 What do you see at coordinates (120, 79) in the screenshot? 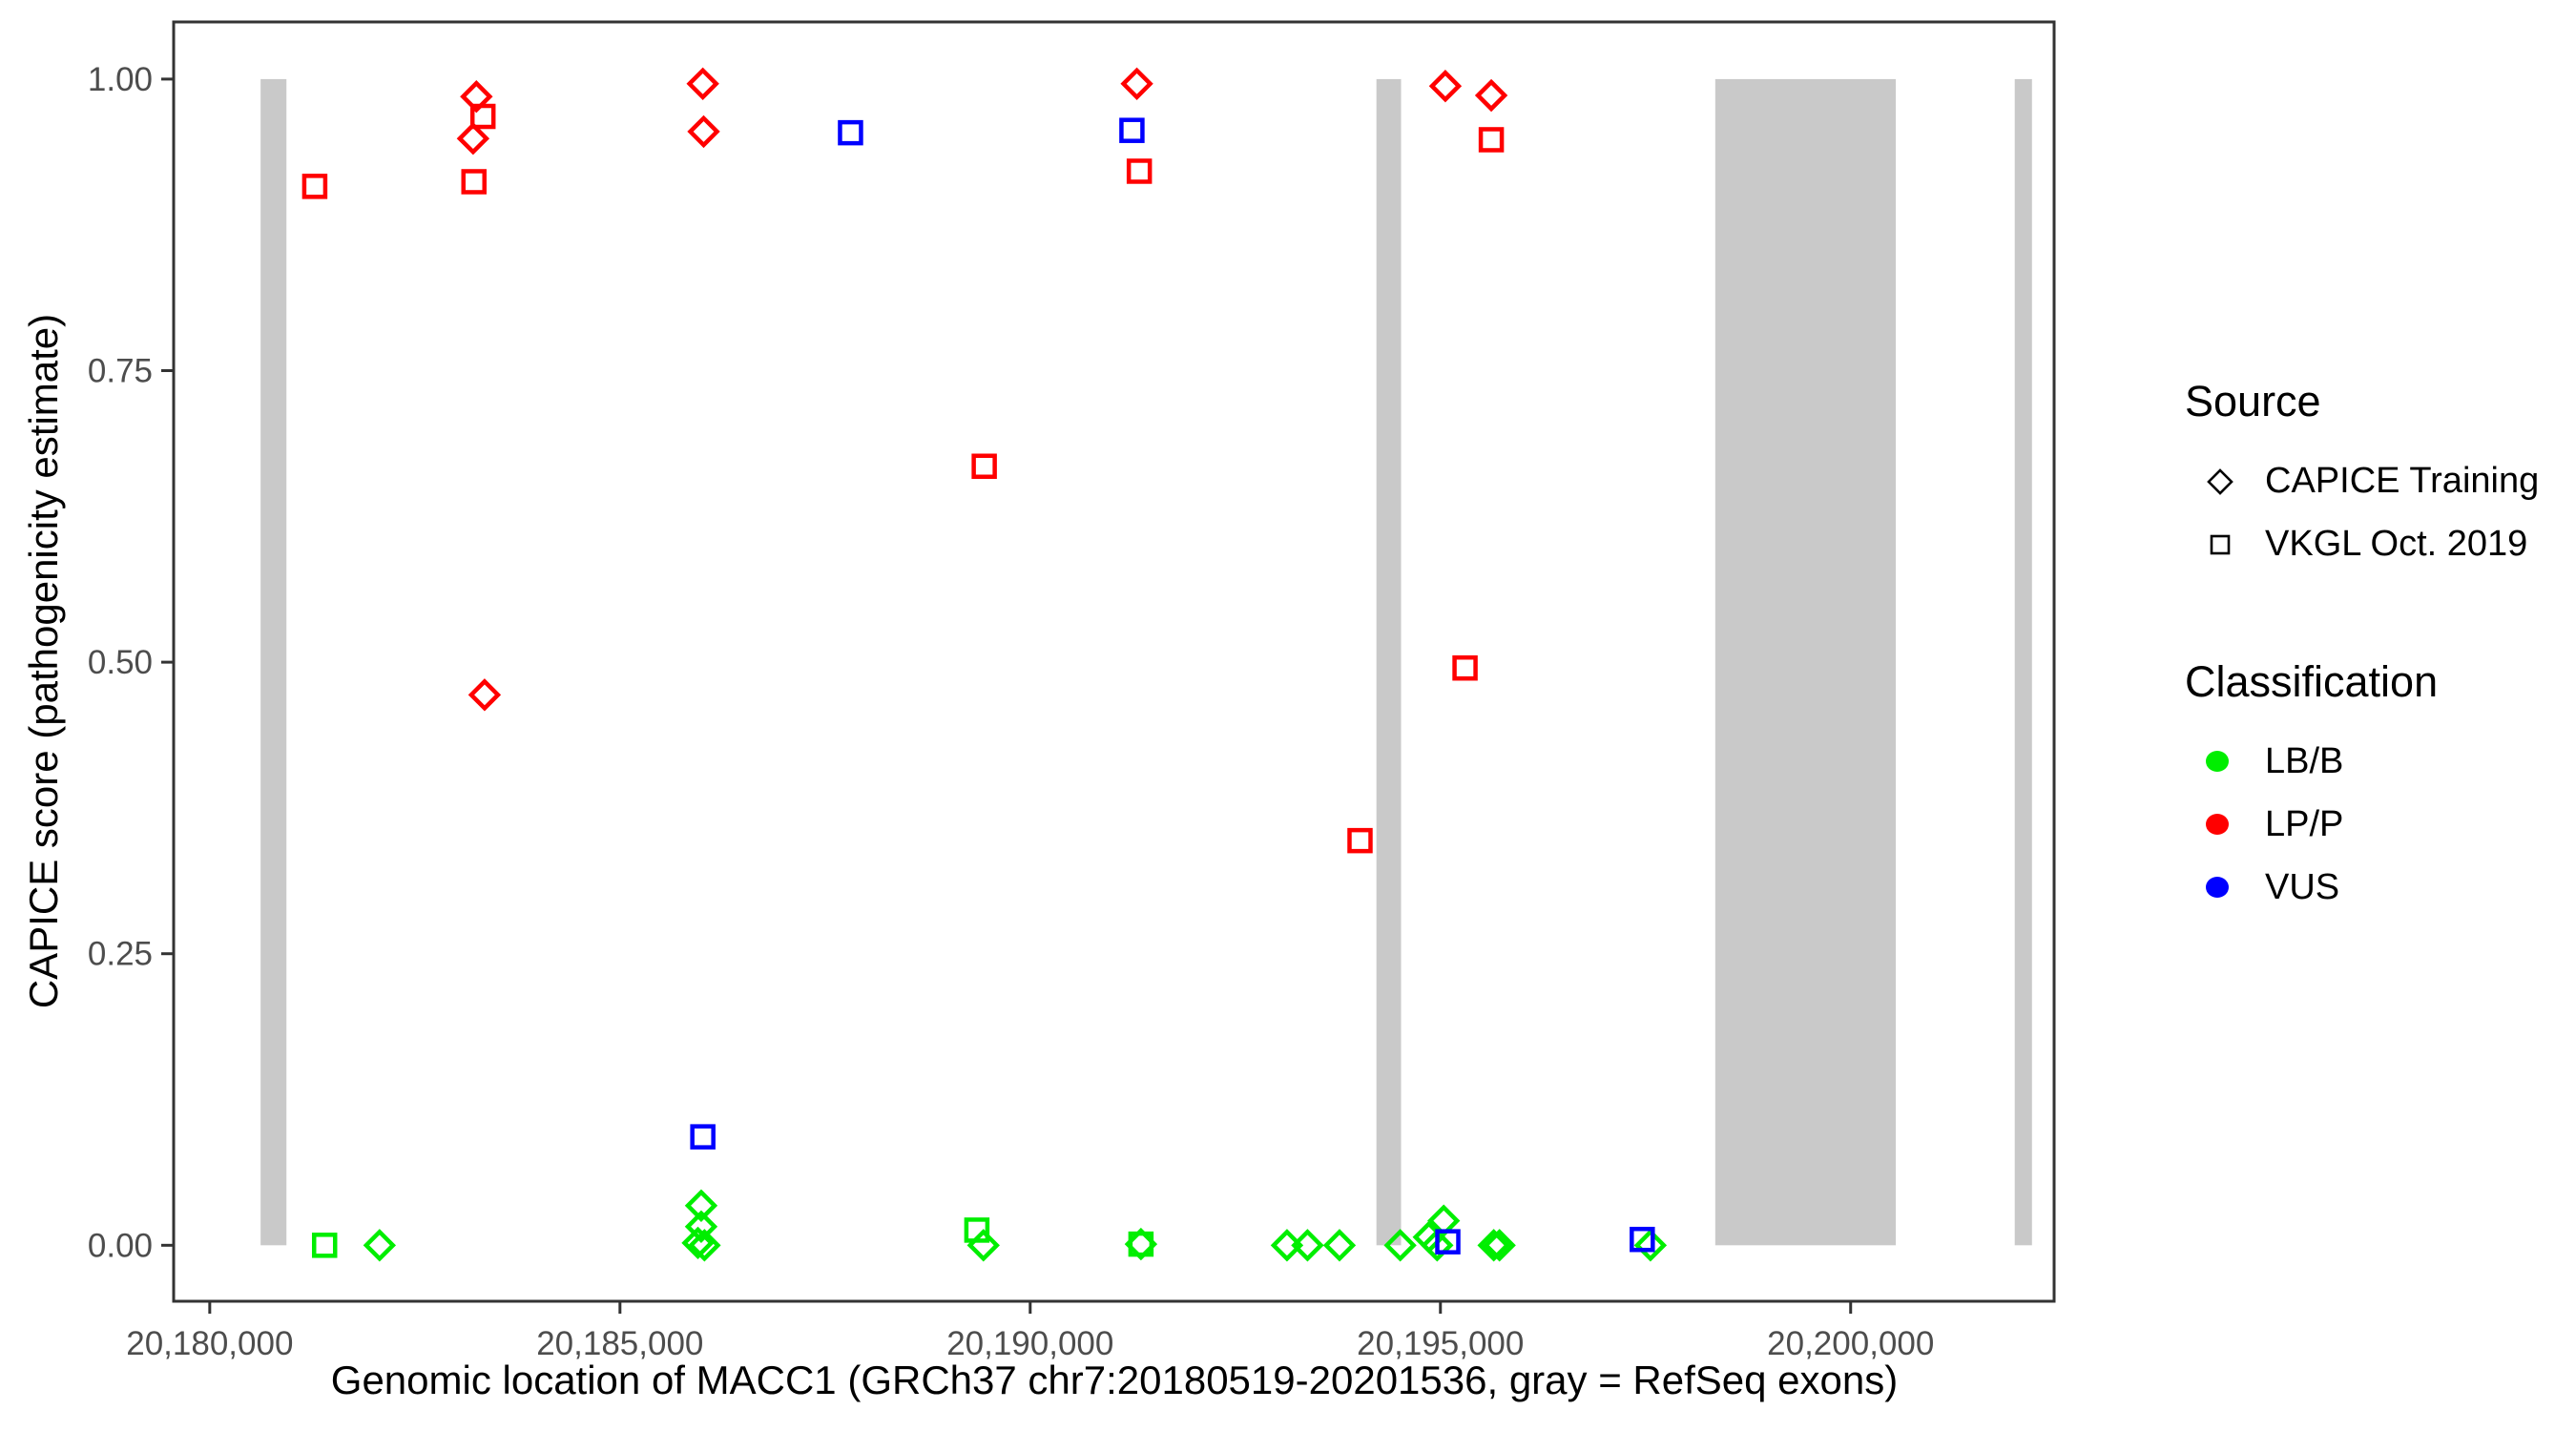
I see `y-tick-label: 1.00` at bounding box center [120, 79].